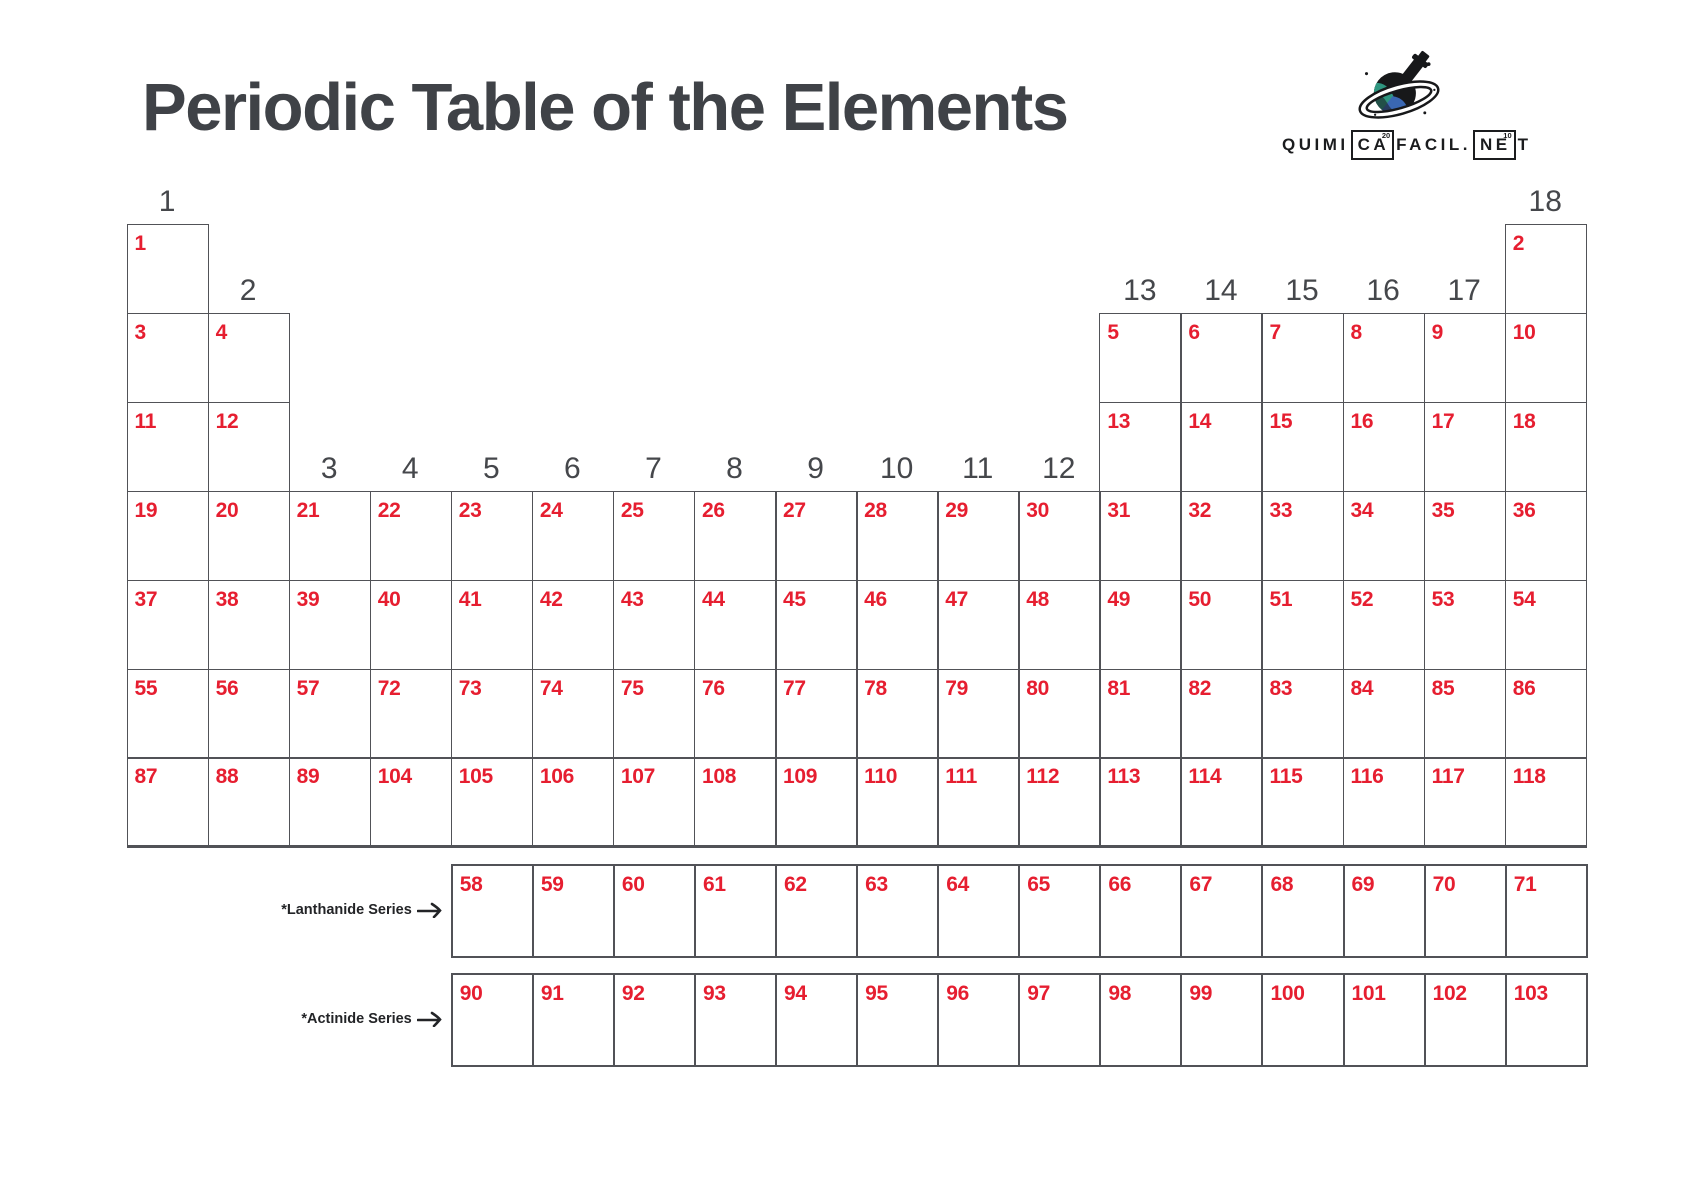 The width and height of the screenshot is (1684, 1191). I want to click on atomic-number: 11, so click(145, 421).